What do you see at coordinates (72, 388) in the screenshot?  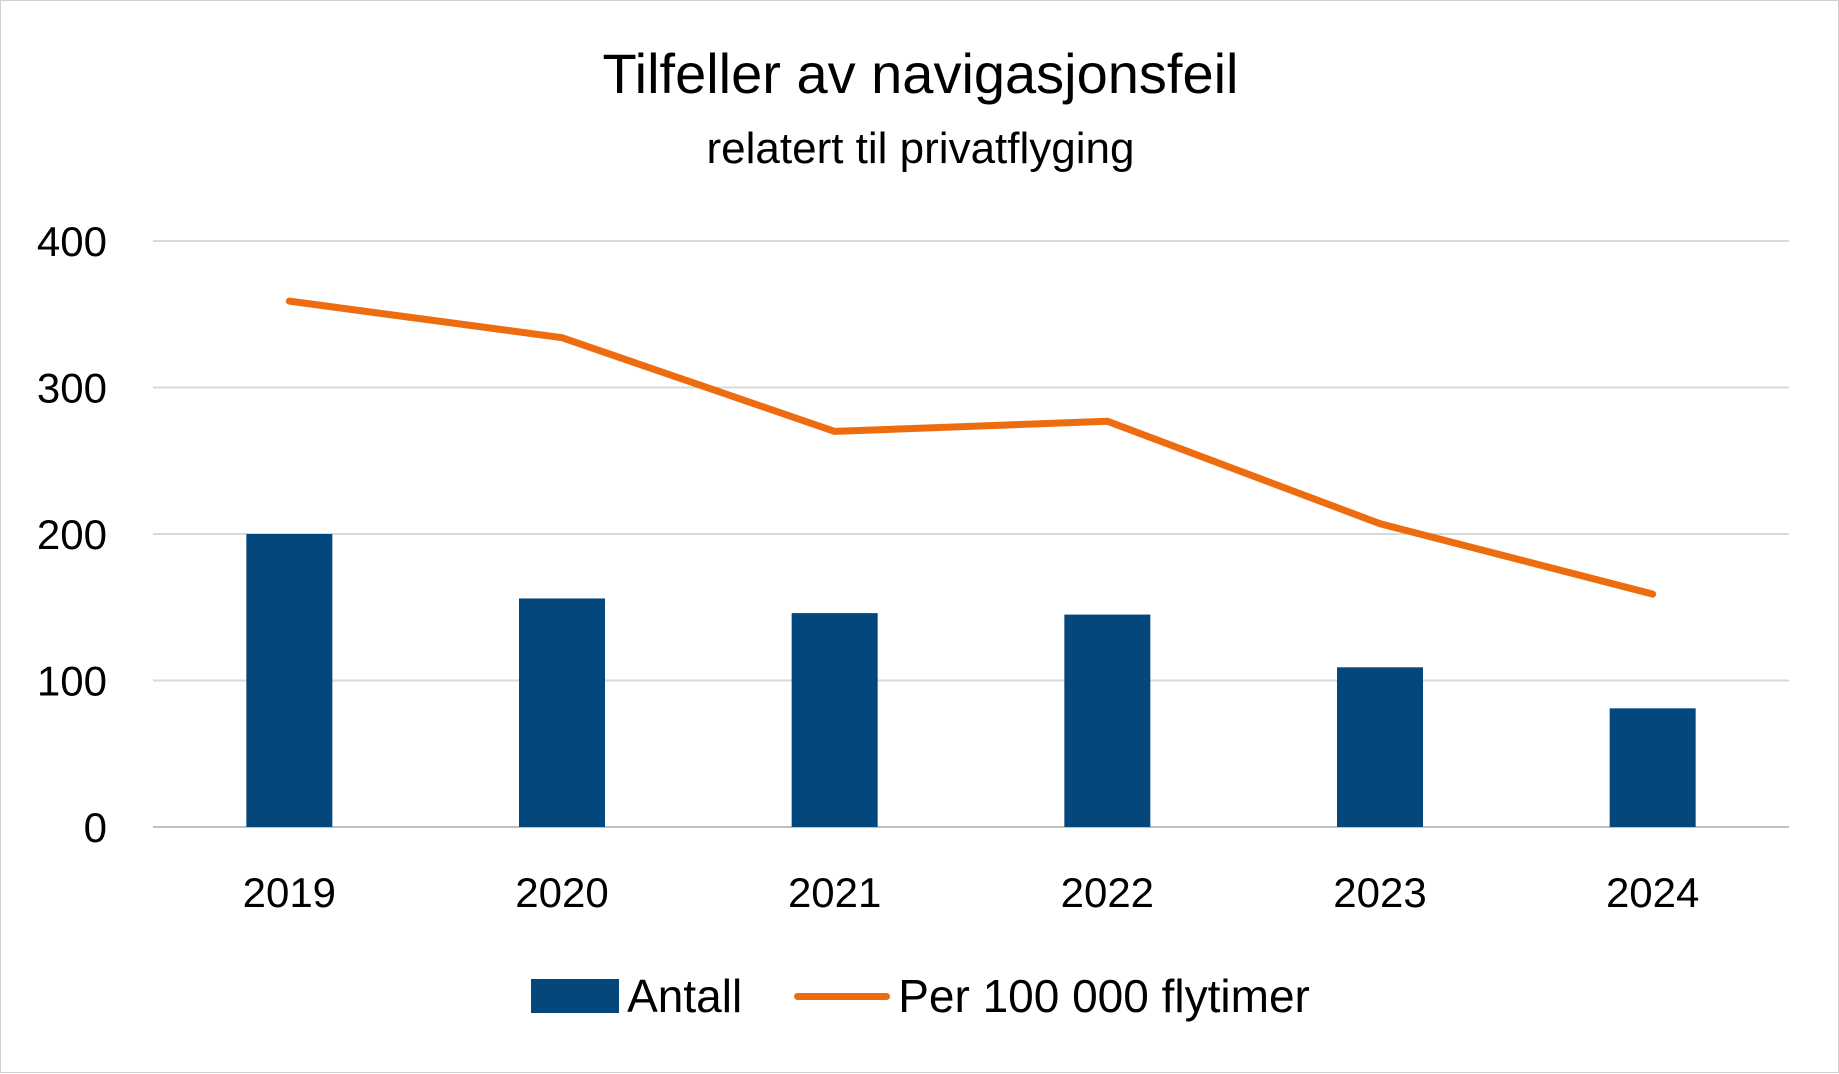 I see `y-tick-label: 300` at bounding box center [72, 388].